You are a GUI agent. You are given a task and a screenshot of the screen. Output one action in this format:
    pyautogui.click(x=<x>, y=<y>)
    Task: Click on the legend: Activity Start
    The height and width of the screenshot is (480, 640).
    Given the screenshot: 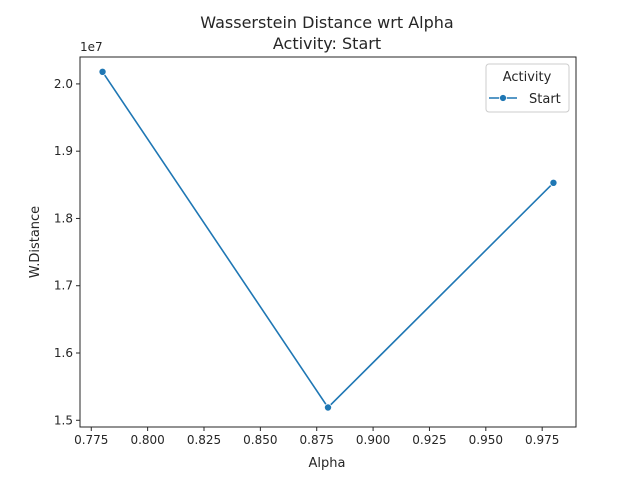 What is the action you would take?
    pyautogui.click(x=527, y=88)
    